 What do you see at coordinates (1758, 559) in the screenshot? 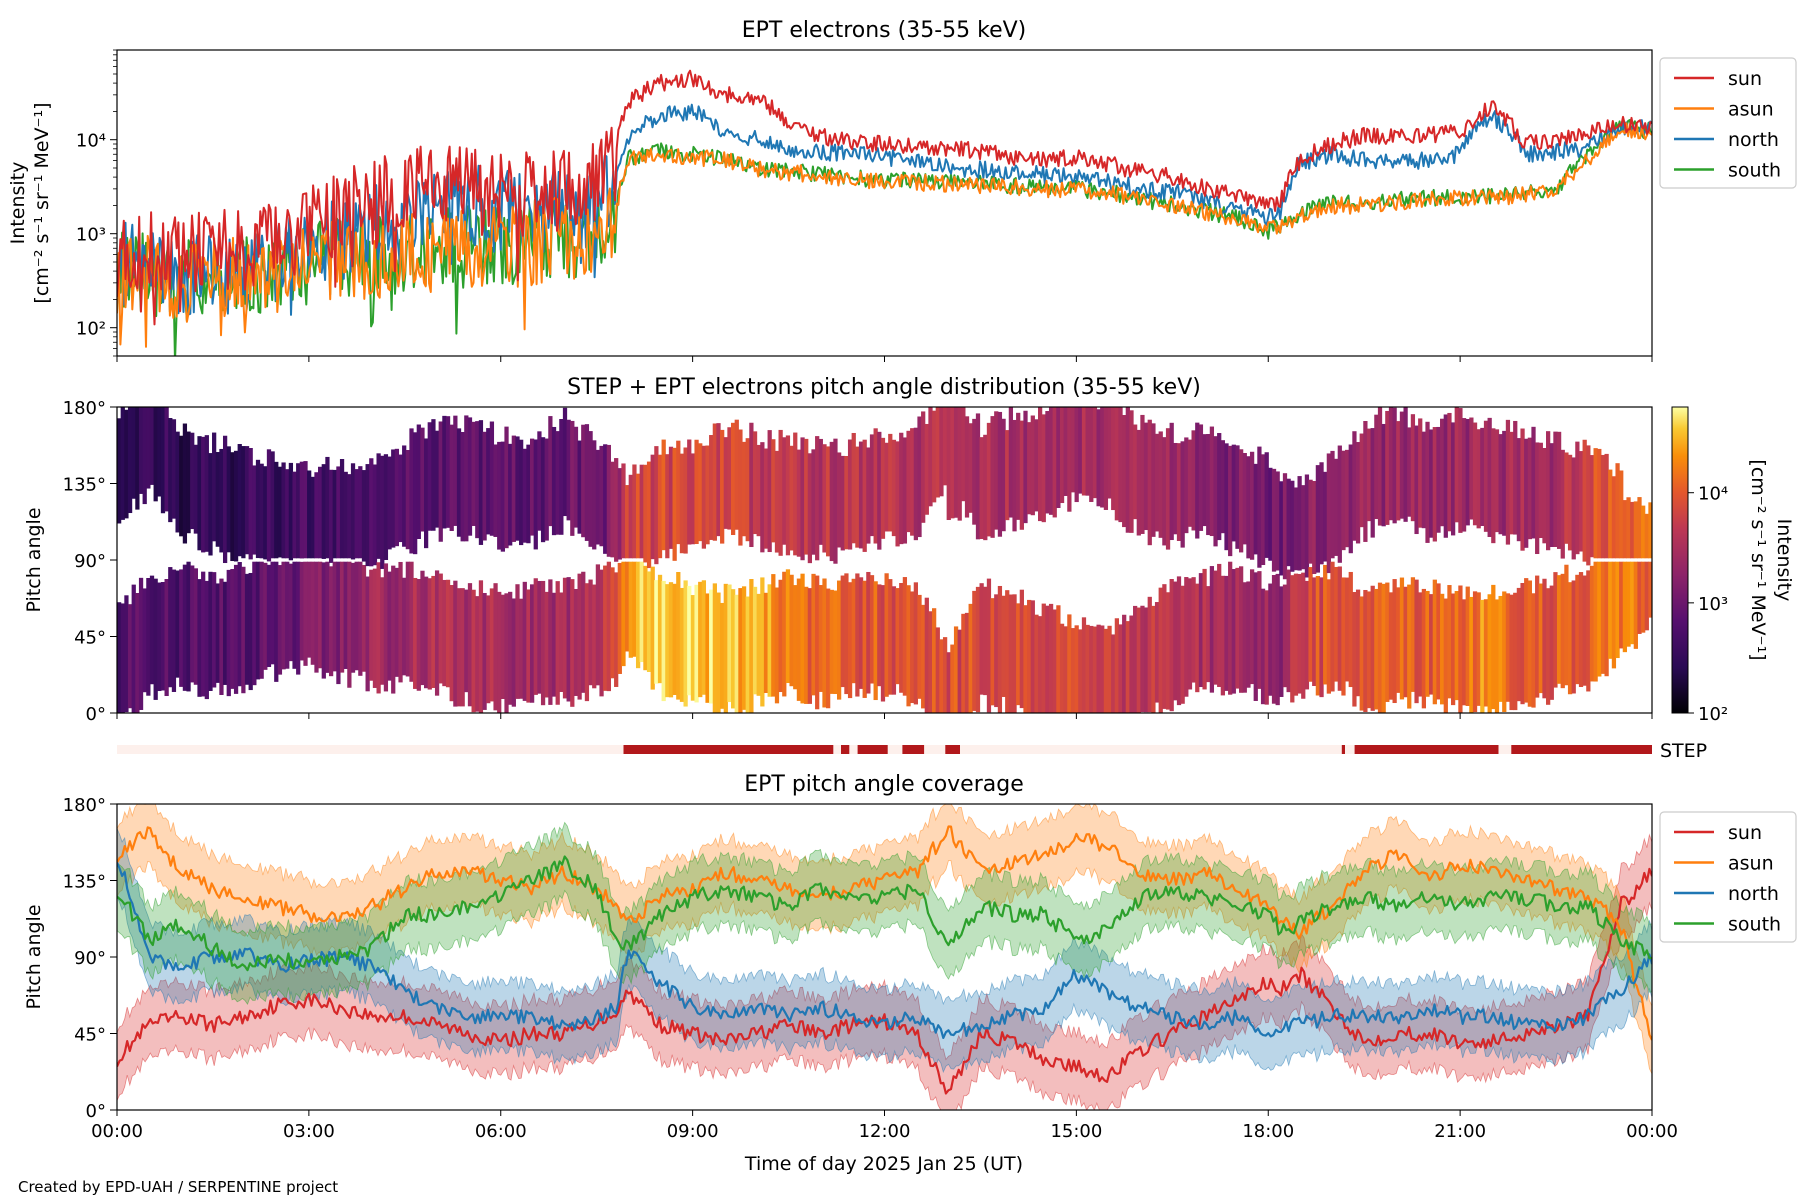
I see `colorbar-label-line2: [cm⁻² s⁻¹ sr⁻¹ MeV⁻¹]` at bounding box center [1758, 559].